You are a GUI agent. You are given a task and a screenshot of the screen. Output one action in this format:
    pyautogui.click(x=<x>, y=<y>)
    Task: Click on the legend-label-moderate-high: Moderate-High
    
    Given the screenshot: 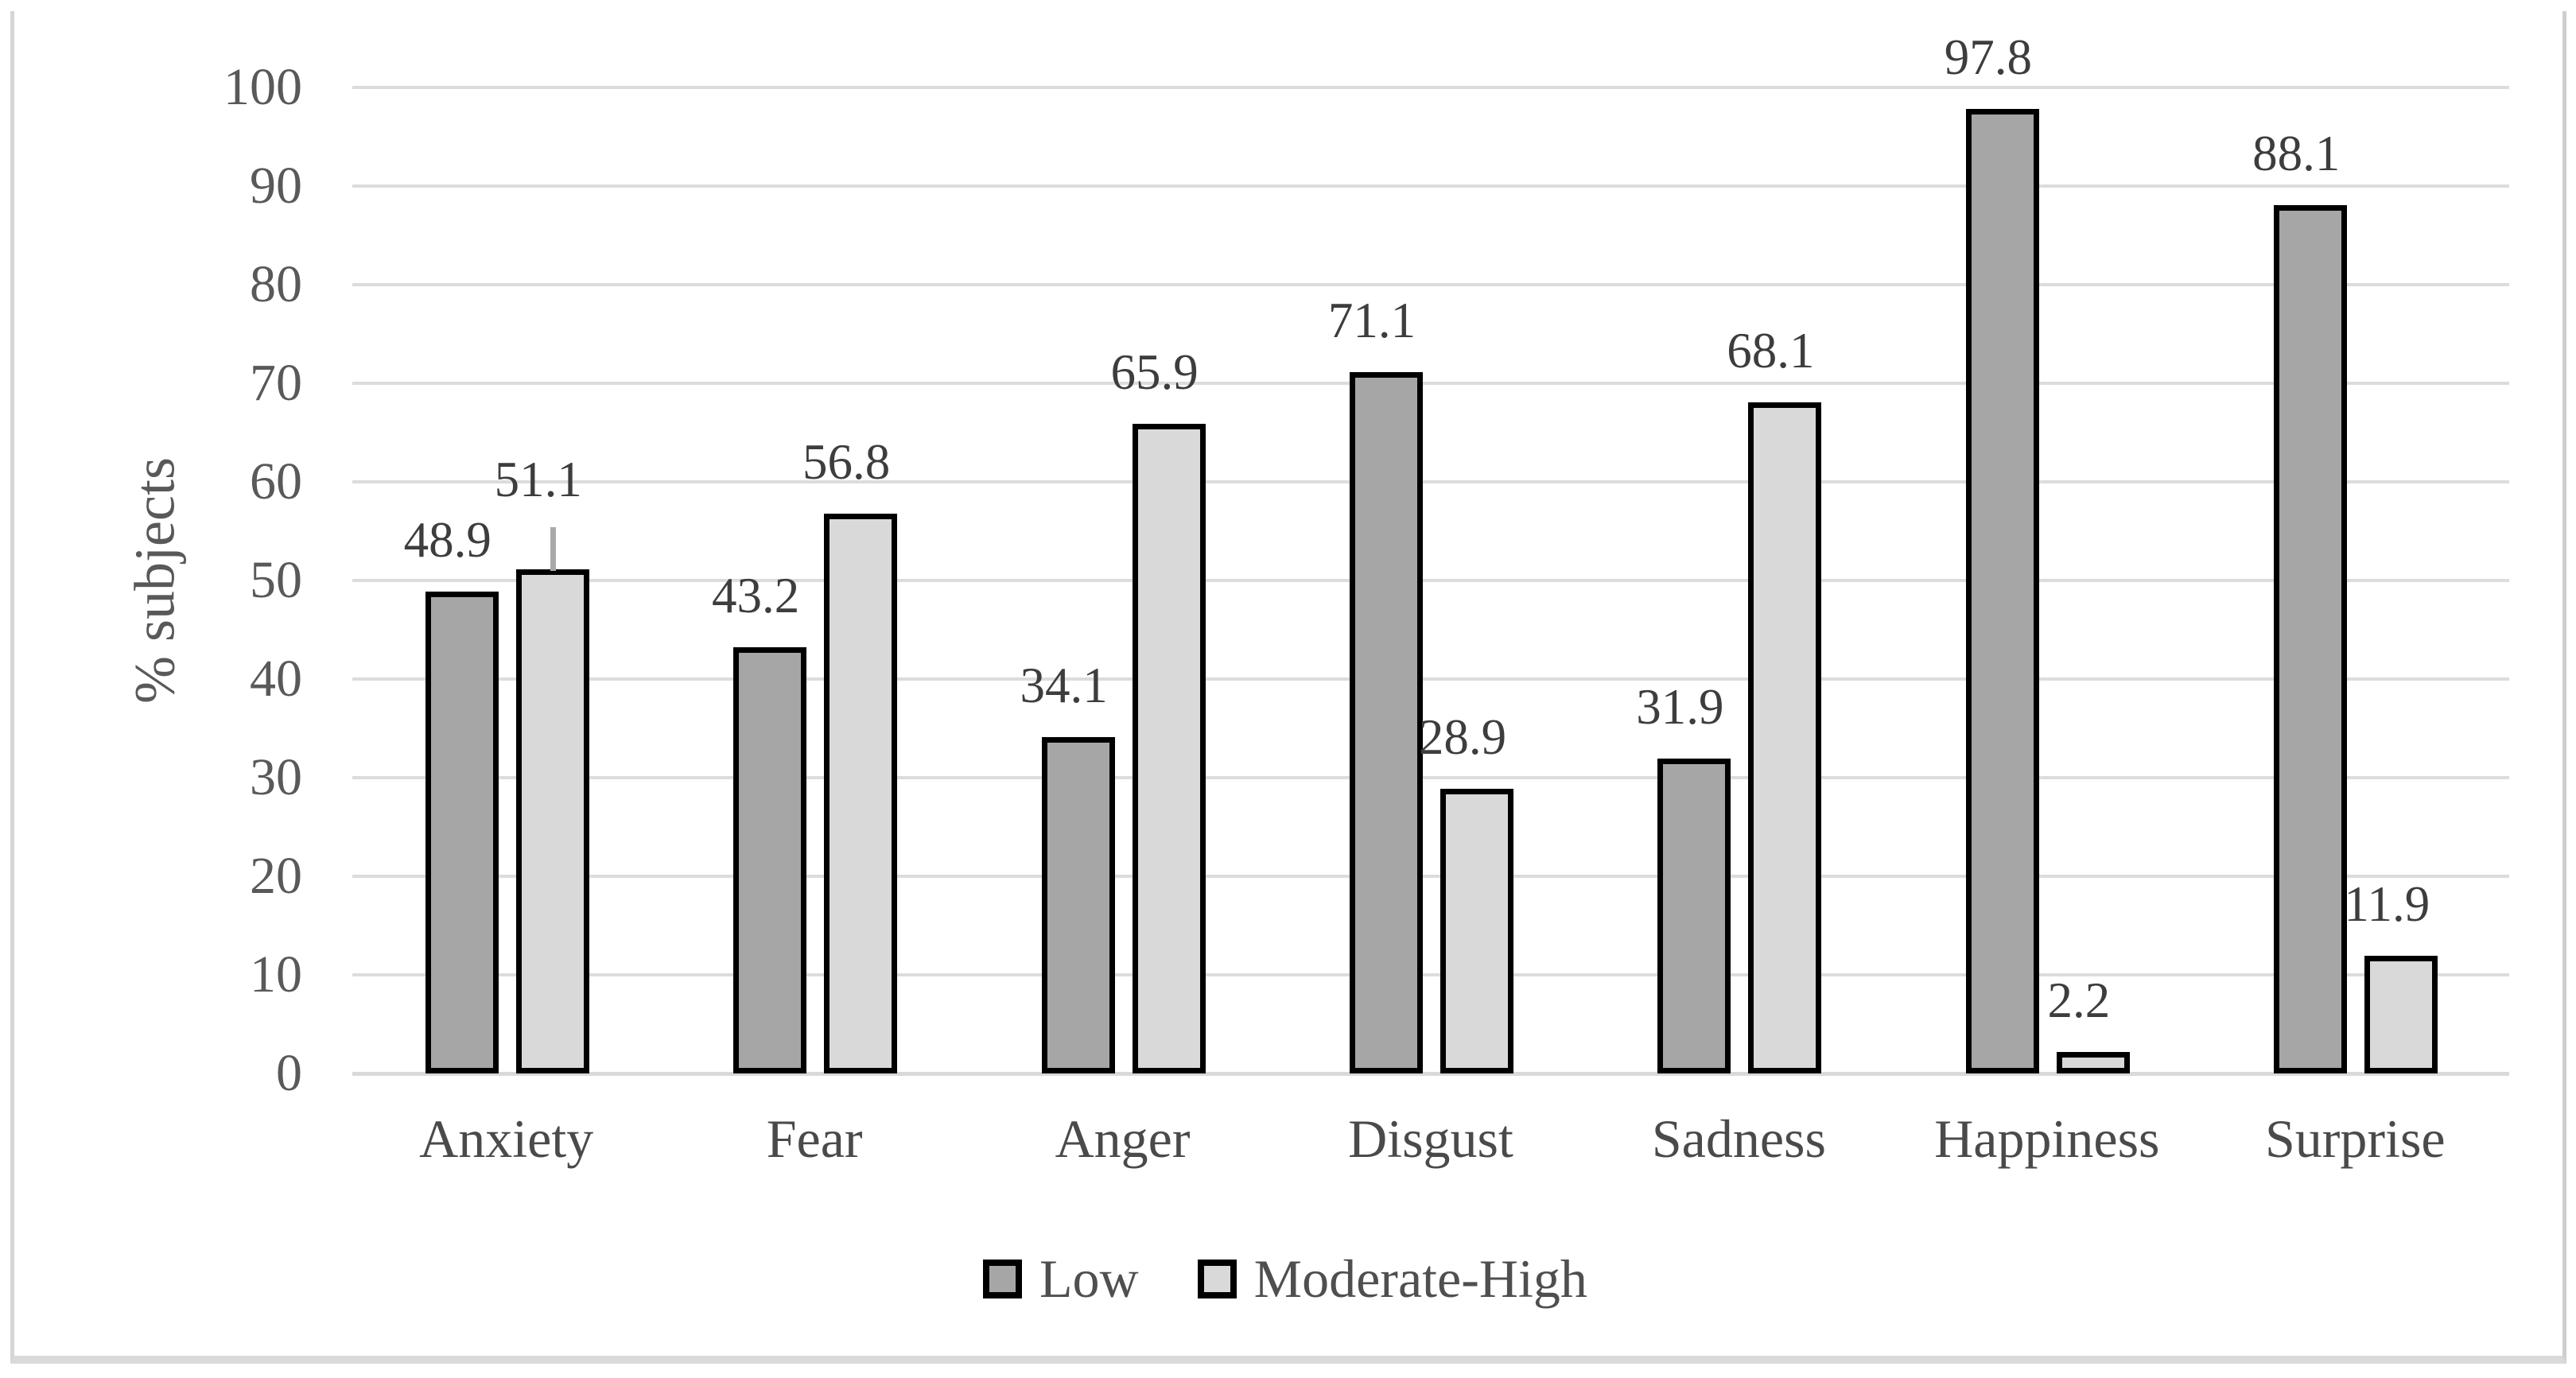 What is the action you would take?
    pyautogui.click(x=1420, y=1278)
    